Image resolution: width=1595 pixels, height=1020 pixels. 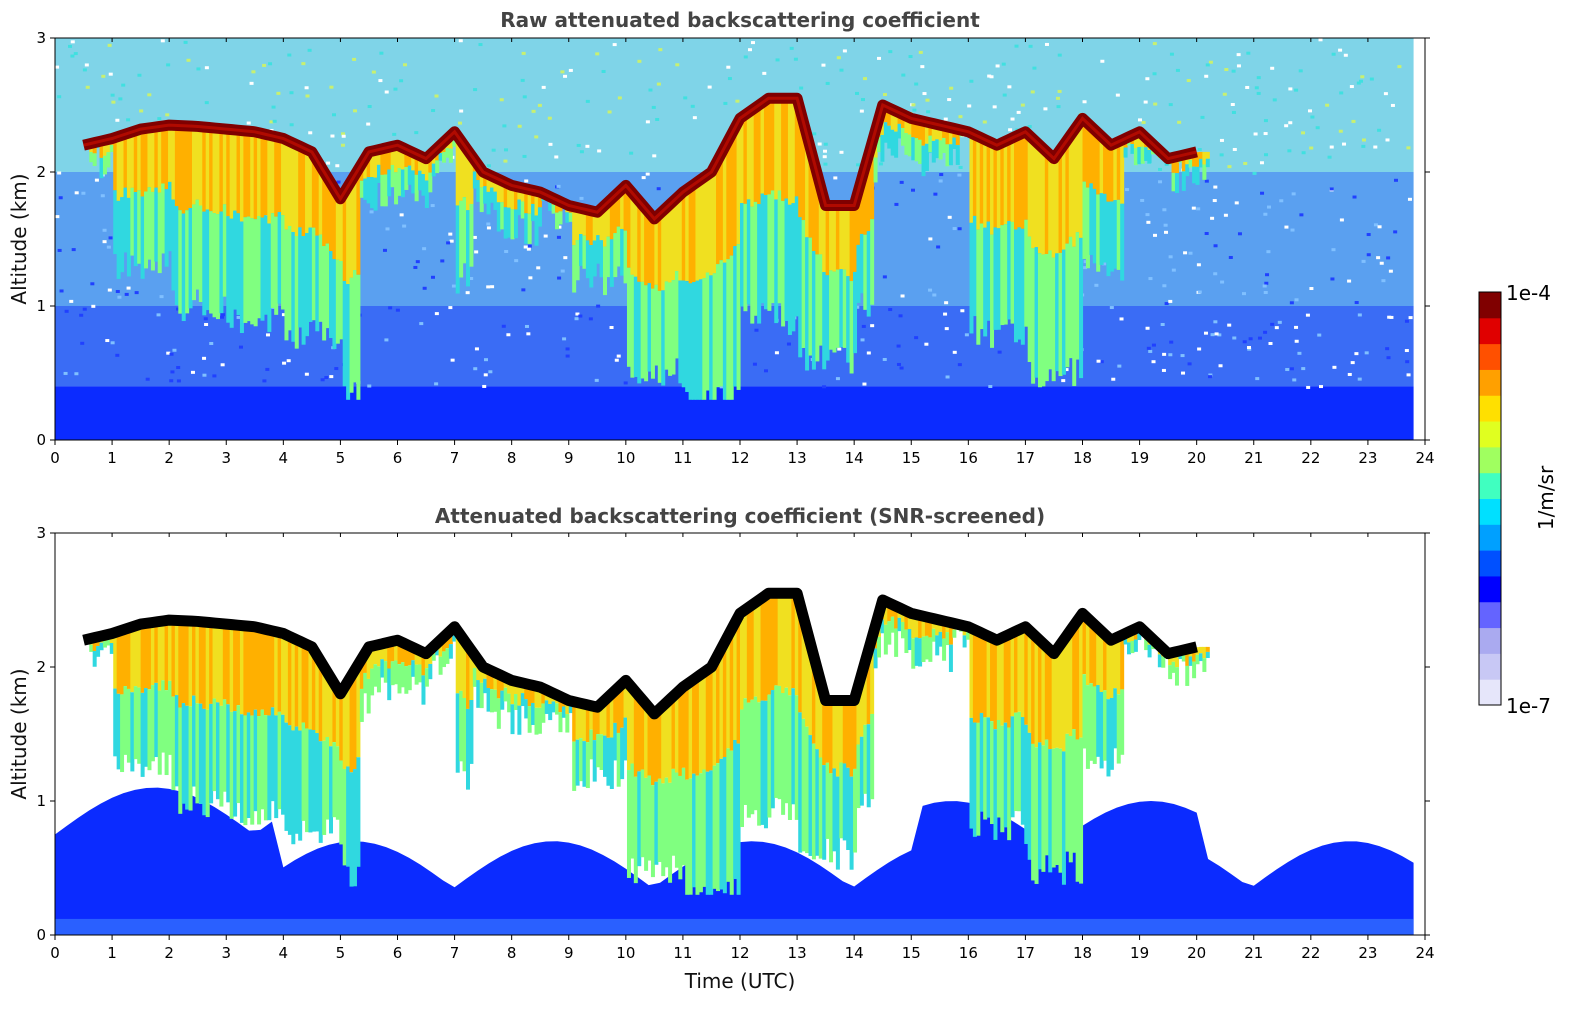 I want to click on x-tick-label: 23, so click(x=1367, y=953).